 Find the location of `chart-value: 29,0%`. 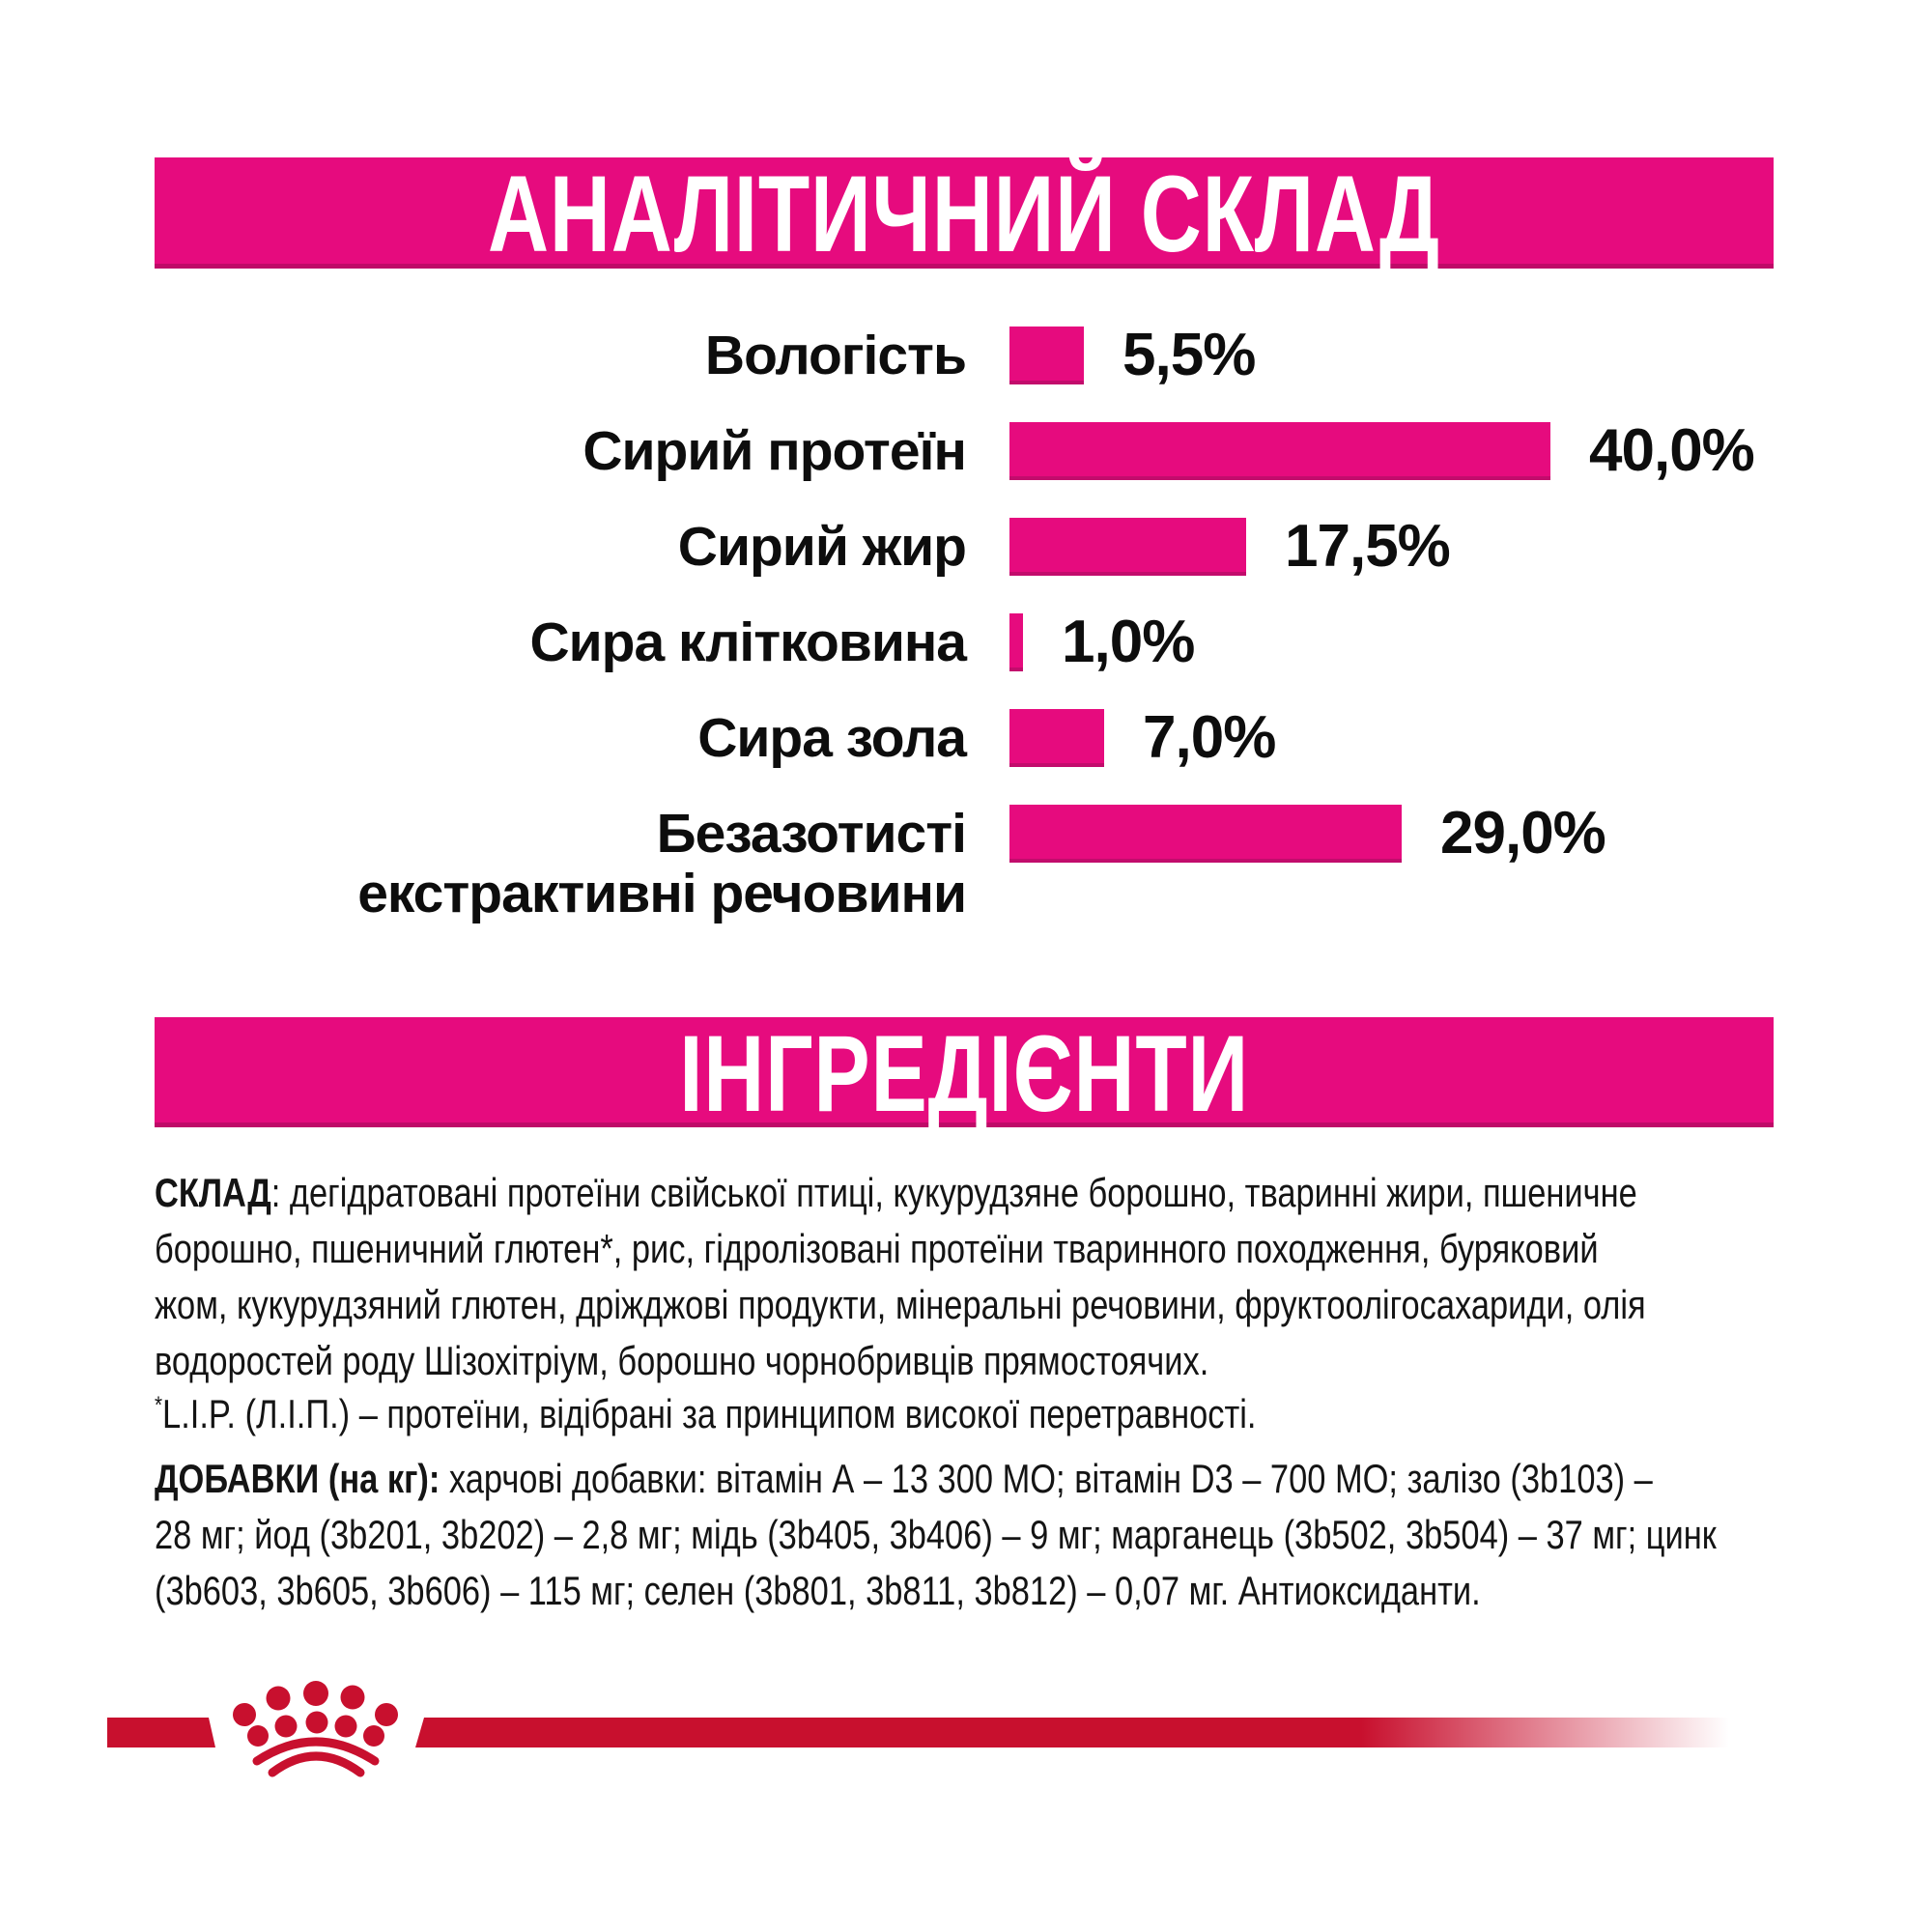

chart-value: 29,0% is located at coordinates (1523, 833).